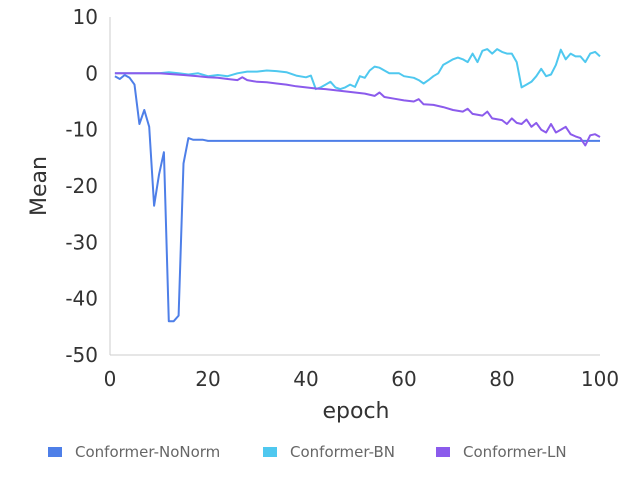 The height and width of the screenshot is (484, 628). Describe the element at coordinates (356, 411) in the screenshot. I see `x-axis-title: epoch` at that location.